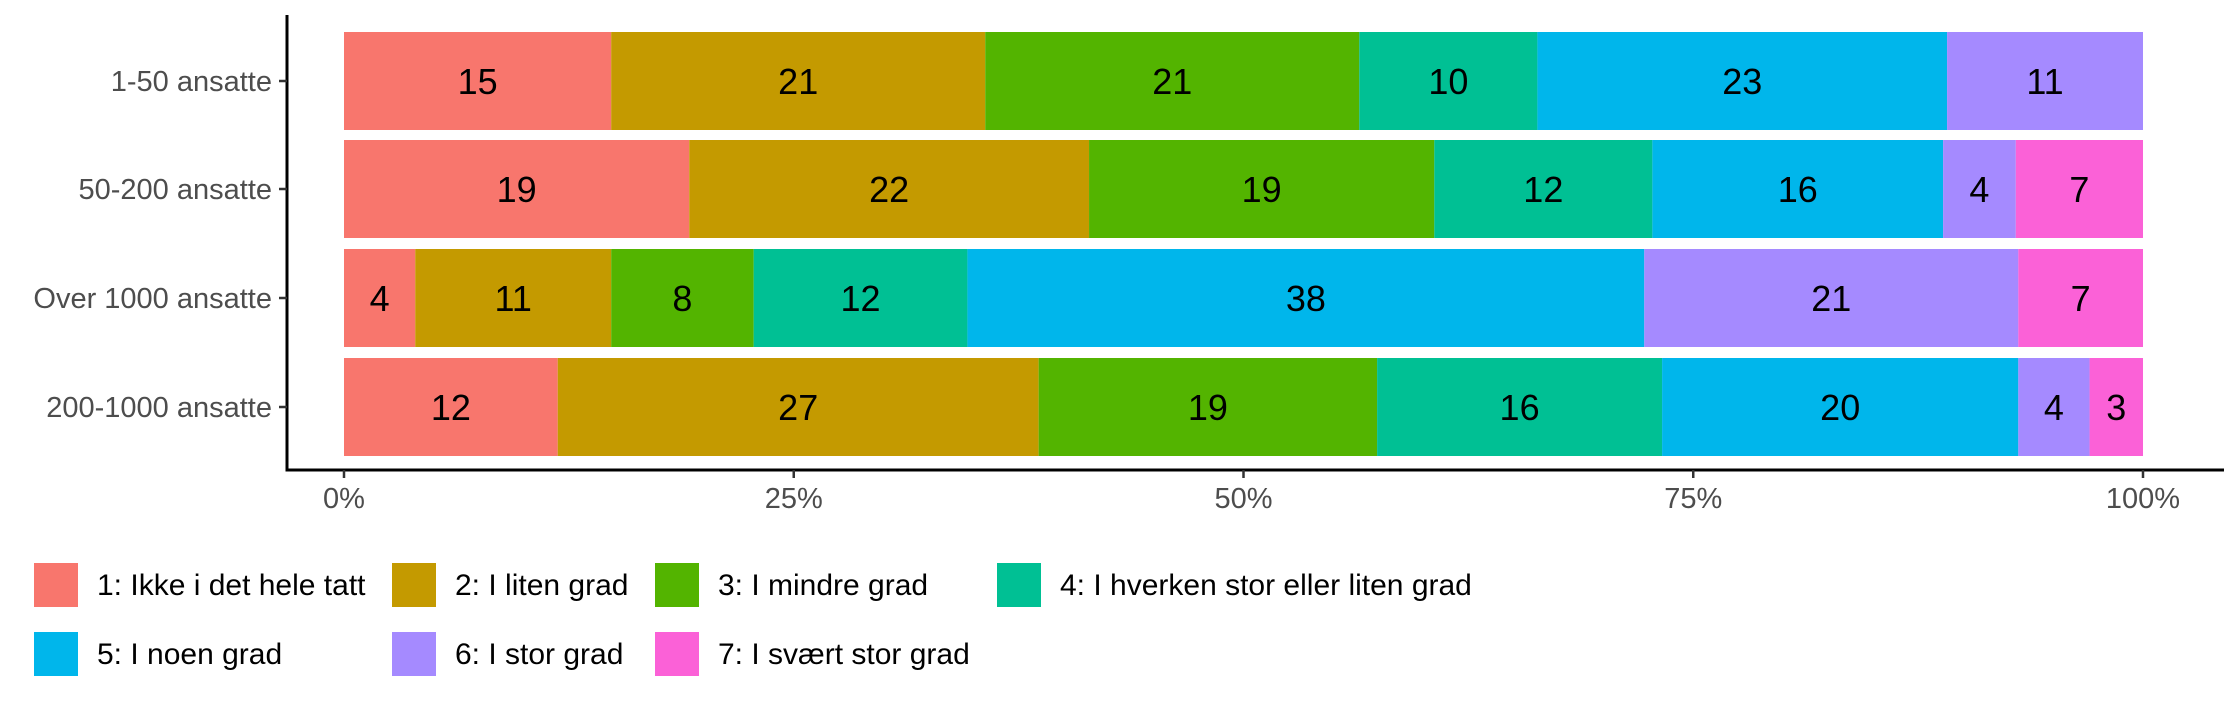 This screenshot has width=2240, height=707. I want to click on category-label: 200-1000 ansatte, so click(159, 408).